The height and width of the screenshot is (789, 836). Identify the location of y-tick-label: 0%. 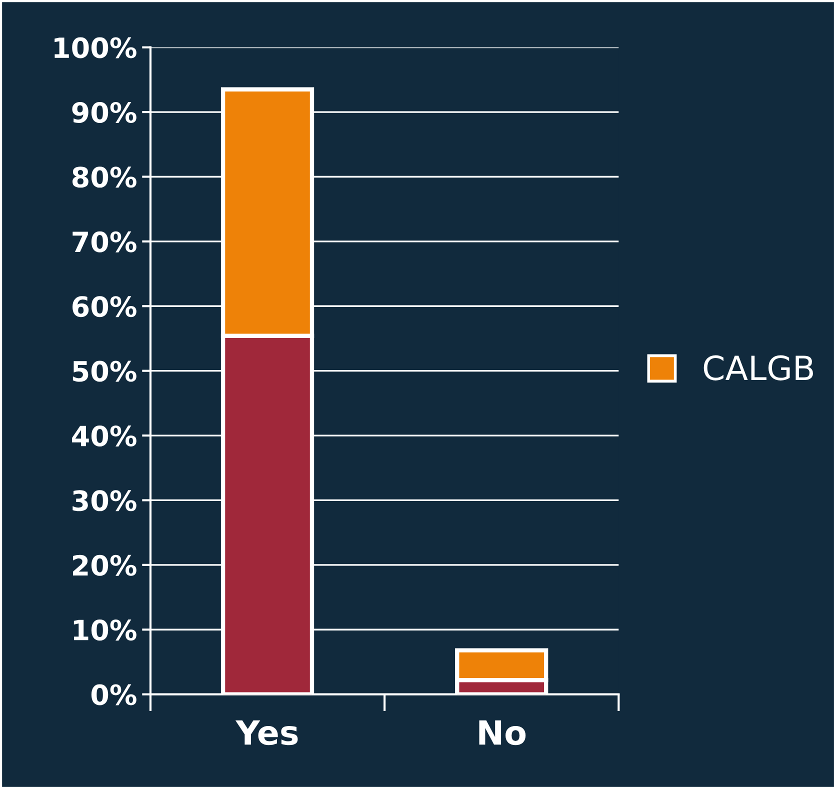
(113, 695).